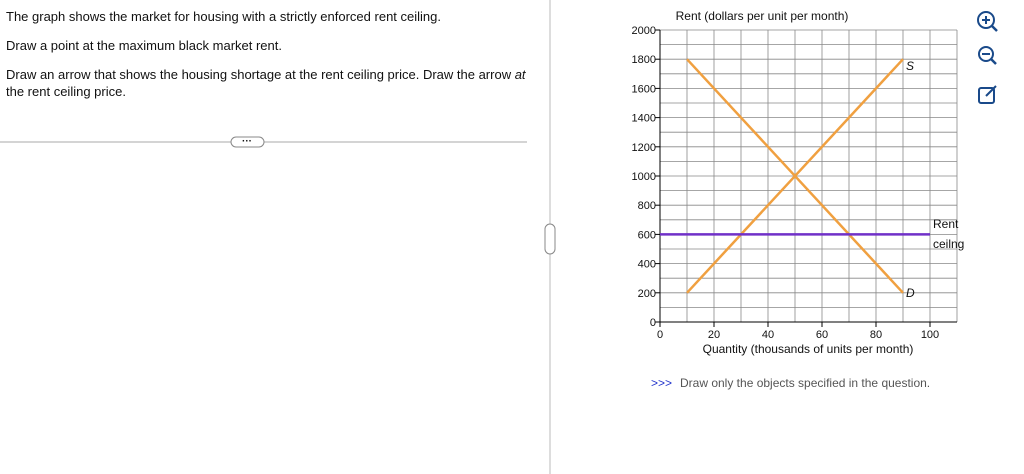 The width and height of the screenshot is (1024, 474). I want to click on curve-label: S, so click(910, 66).